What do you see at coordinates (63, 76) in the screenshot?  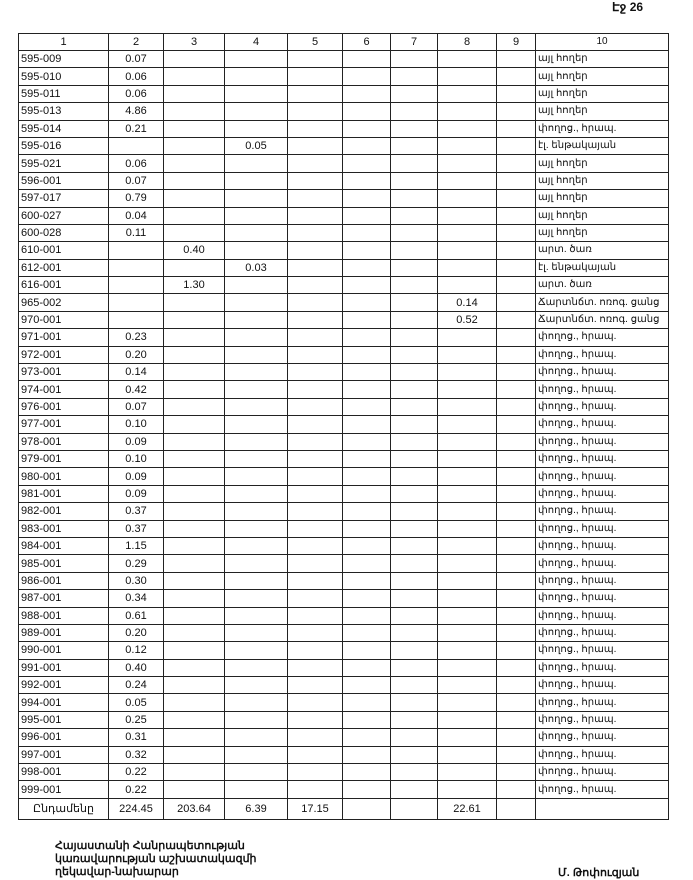 I see `table-row-cell-col1: 595-010` at bounding box center [63, 76].